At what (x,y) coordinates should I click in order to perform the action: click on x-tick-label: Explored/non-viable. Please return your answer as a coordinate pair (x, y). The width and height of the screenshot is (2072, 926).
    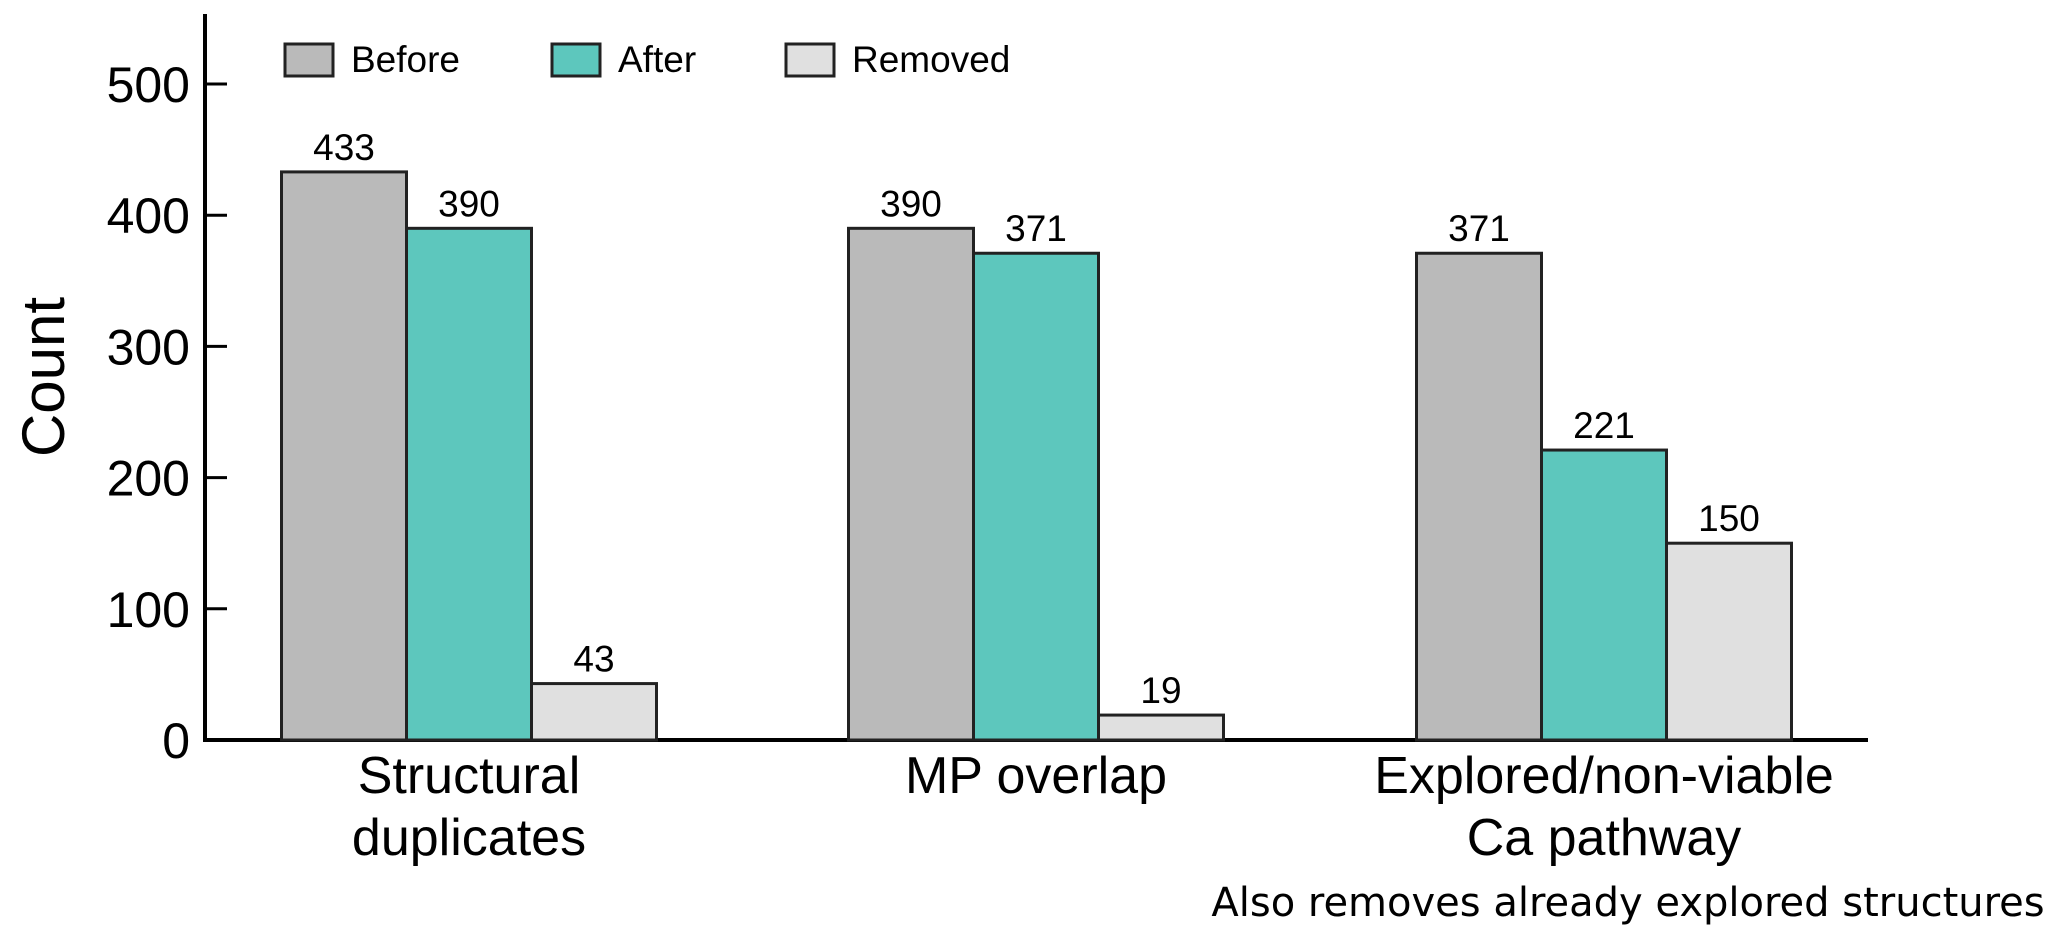
    Looking at the image, I should click on (1604, 776).